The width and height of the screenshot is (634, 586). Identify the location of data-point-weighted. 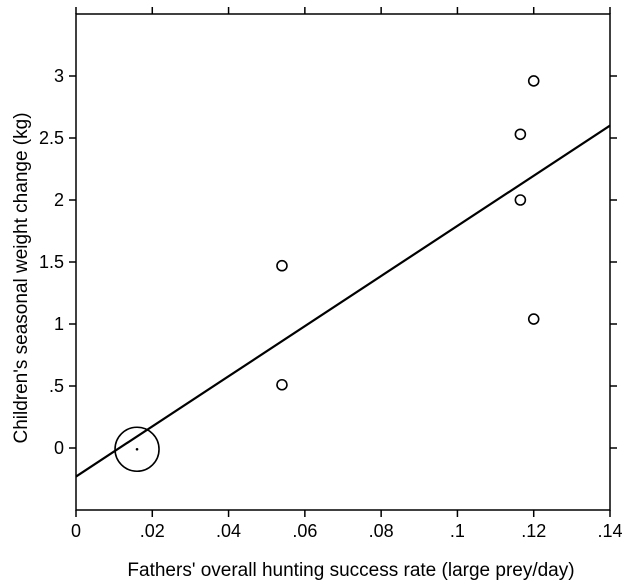
(137, 449).